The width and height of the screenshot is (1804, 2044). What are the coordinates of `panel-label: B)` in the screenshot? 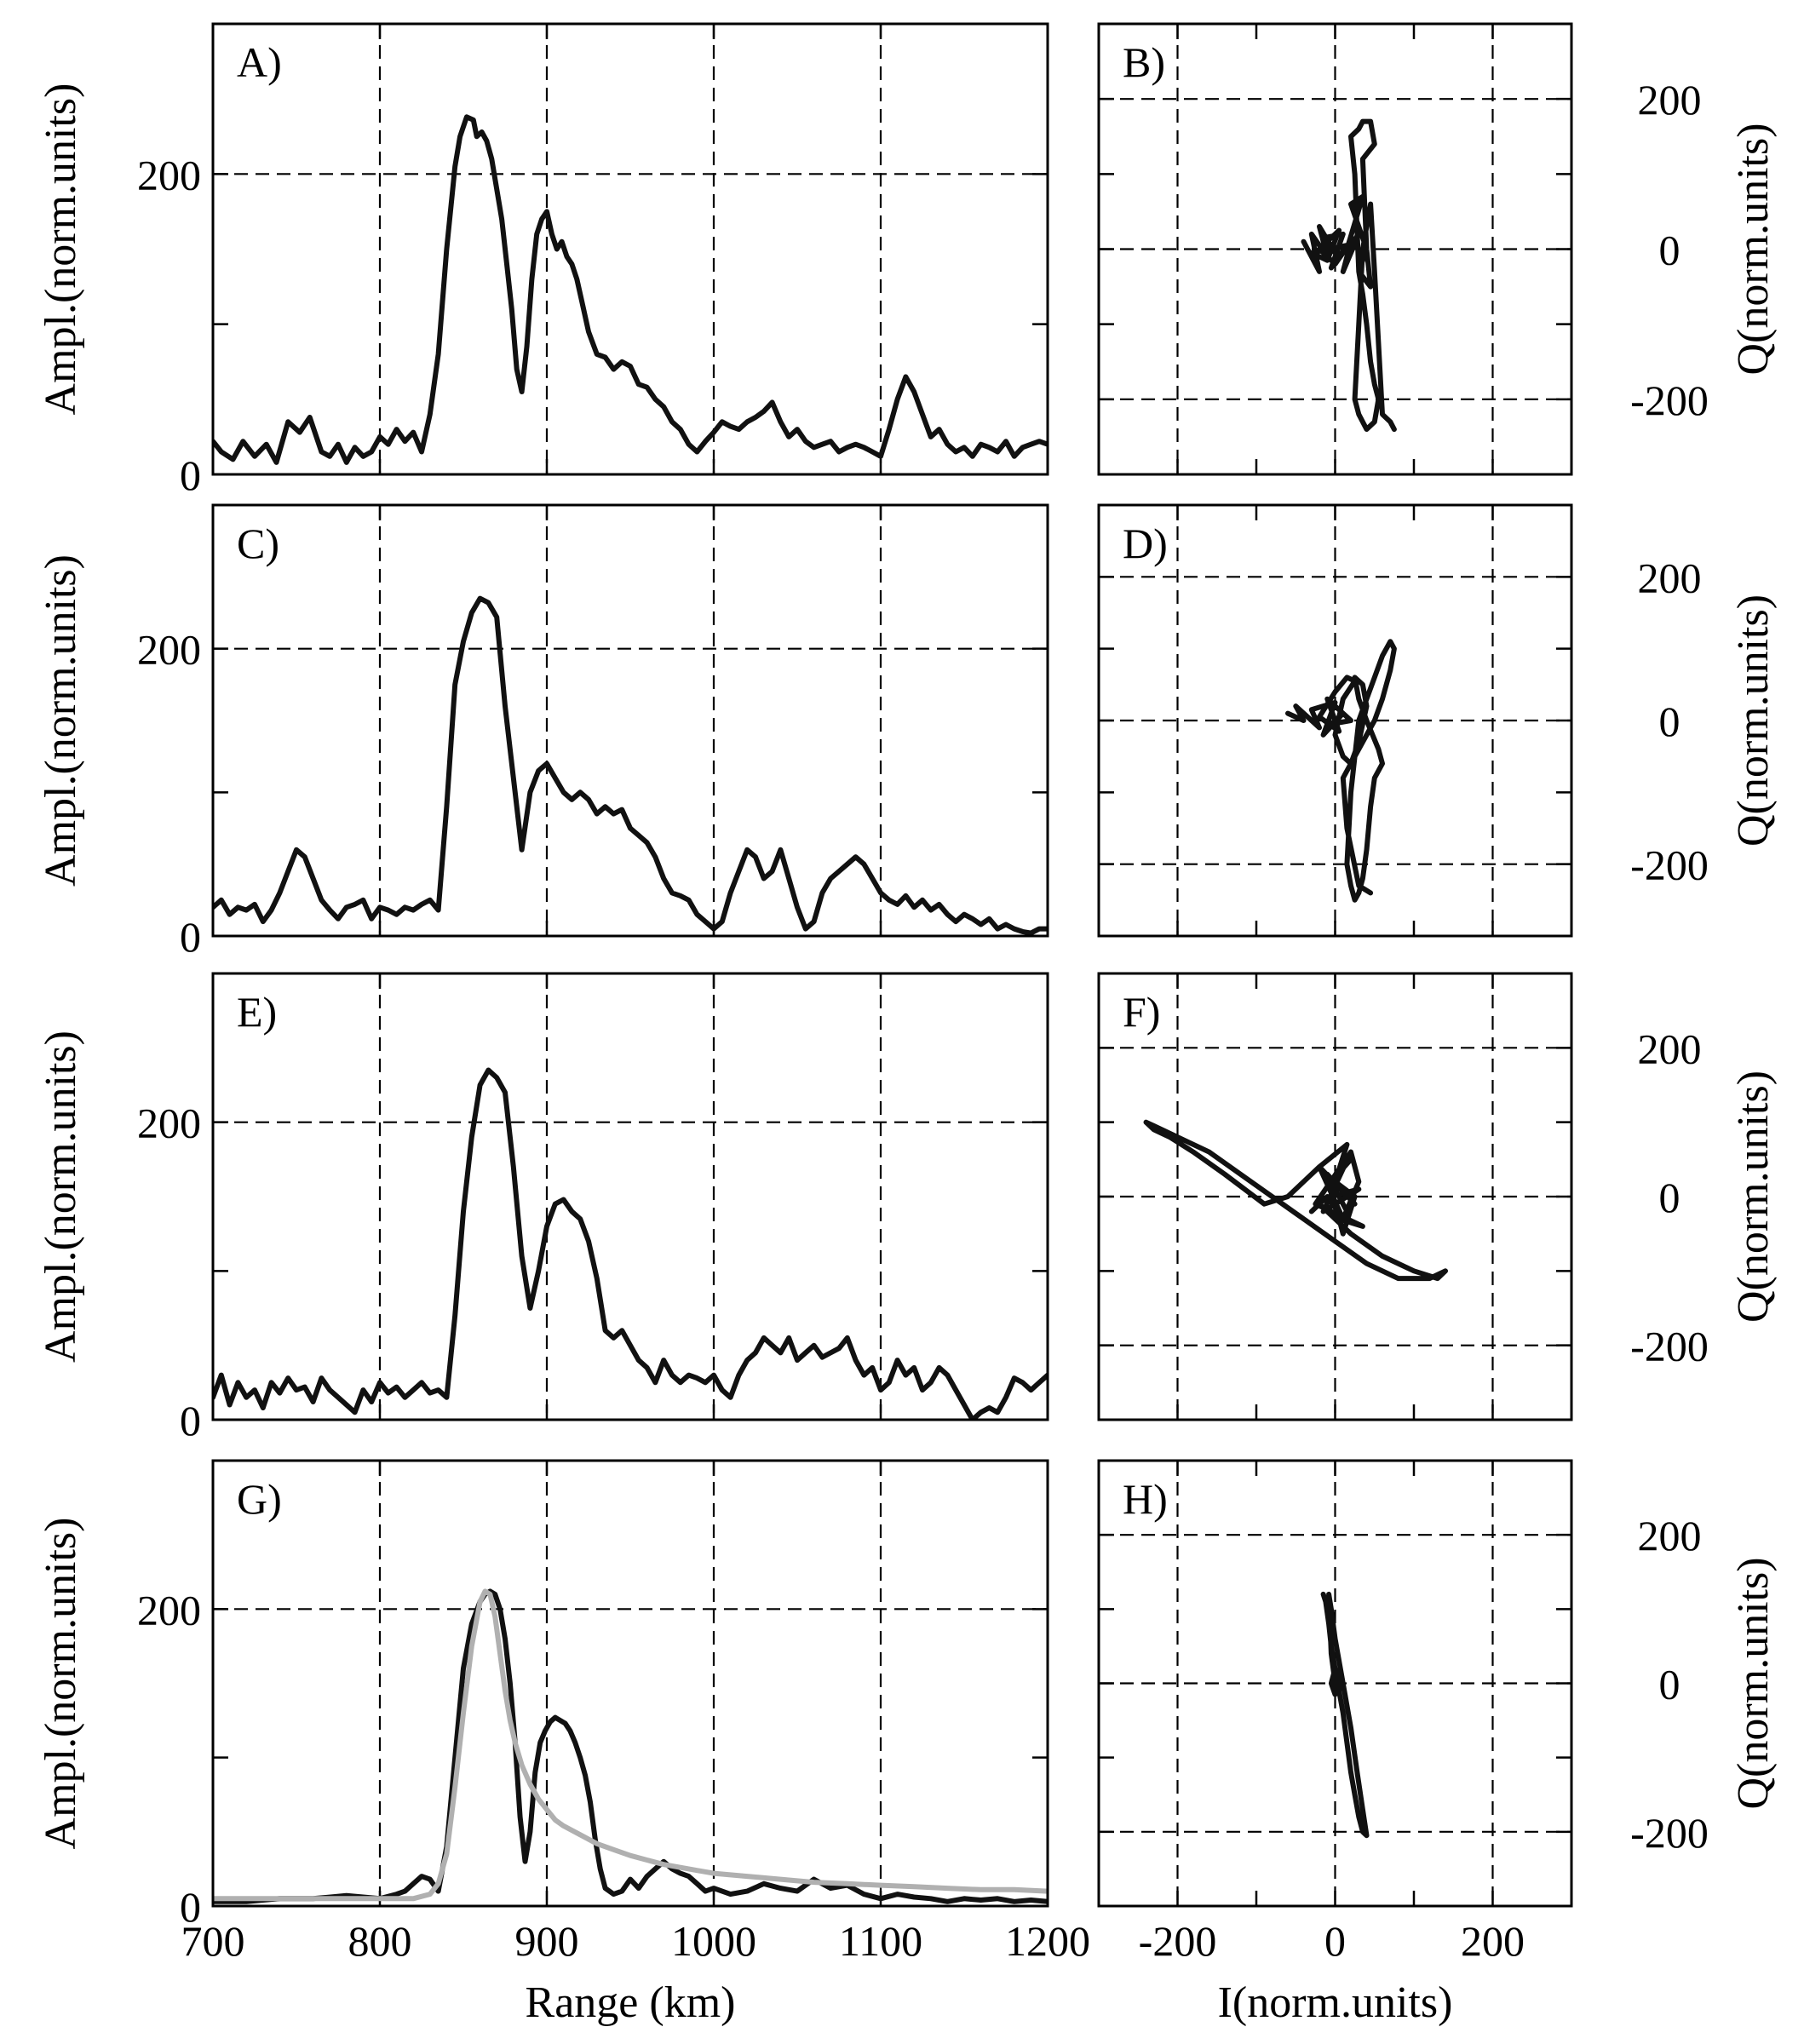 It's located at (1144, 62).